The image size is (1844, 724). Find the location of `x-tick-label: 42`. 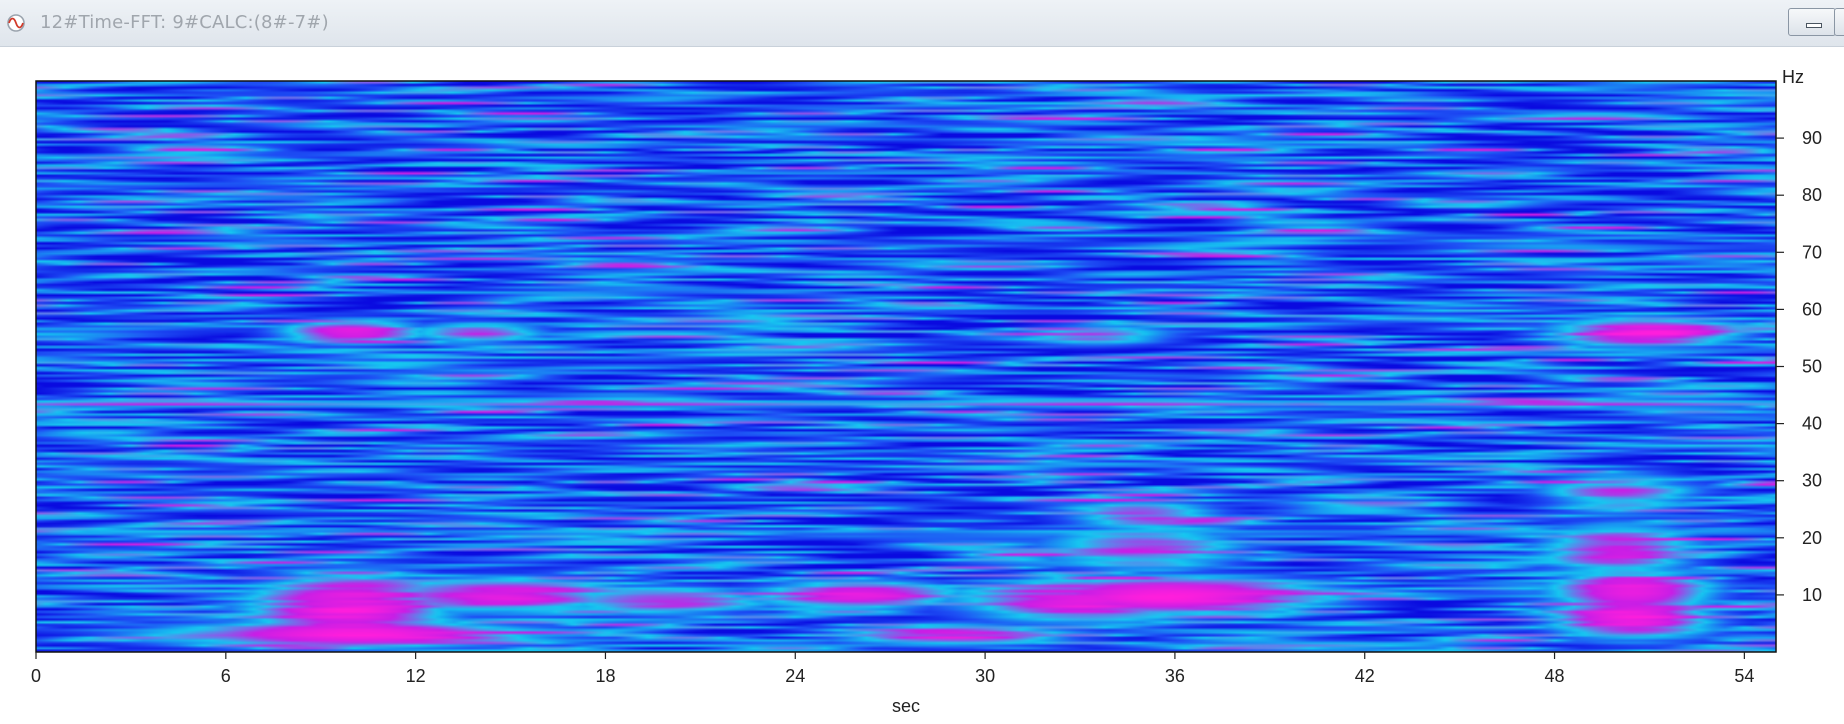

x-tick-label: 42 is located at coordinates (1365, 676).